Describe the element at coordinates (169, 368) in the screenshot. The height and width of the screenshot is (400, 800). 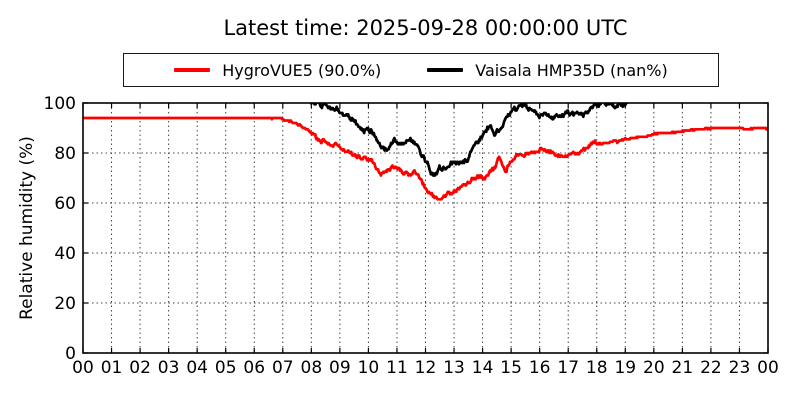
I see `x-tick-label: 03` at that location.